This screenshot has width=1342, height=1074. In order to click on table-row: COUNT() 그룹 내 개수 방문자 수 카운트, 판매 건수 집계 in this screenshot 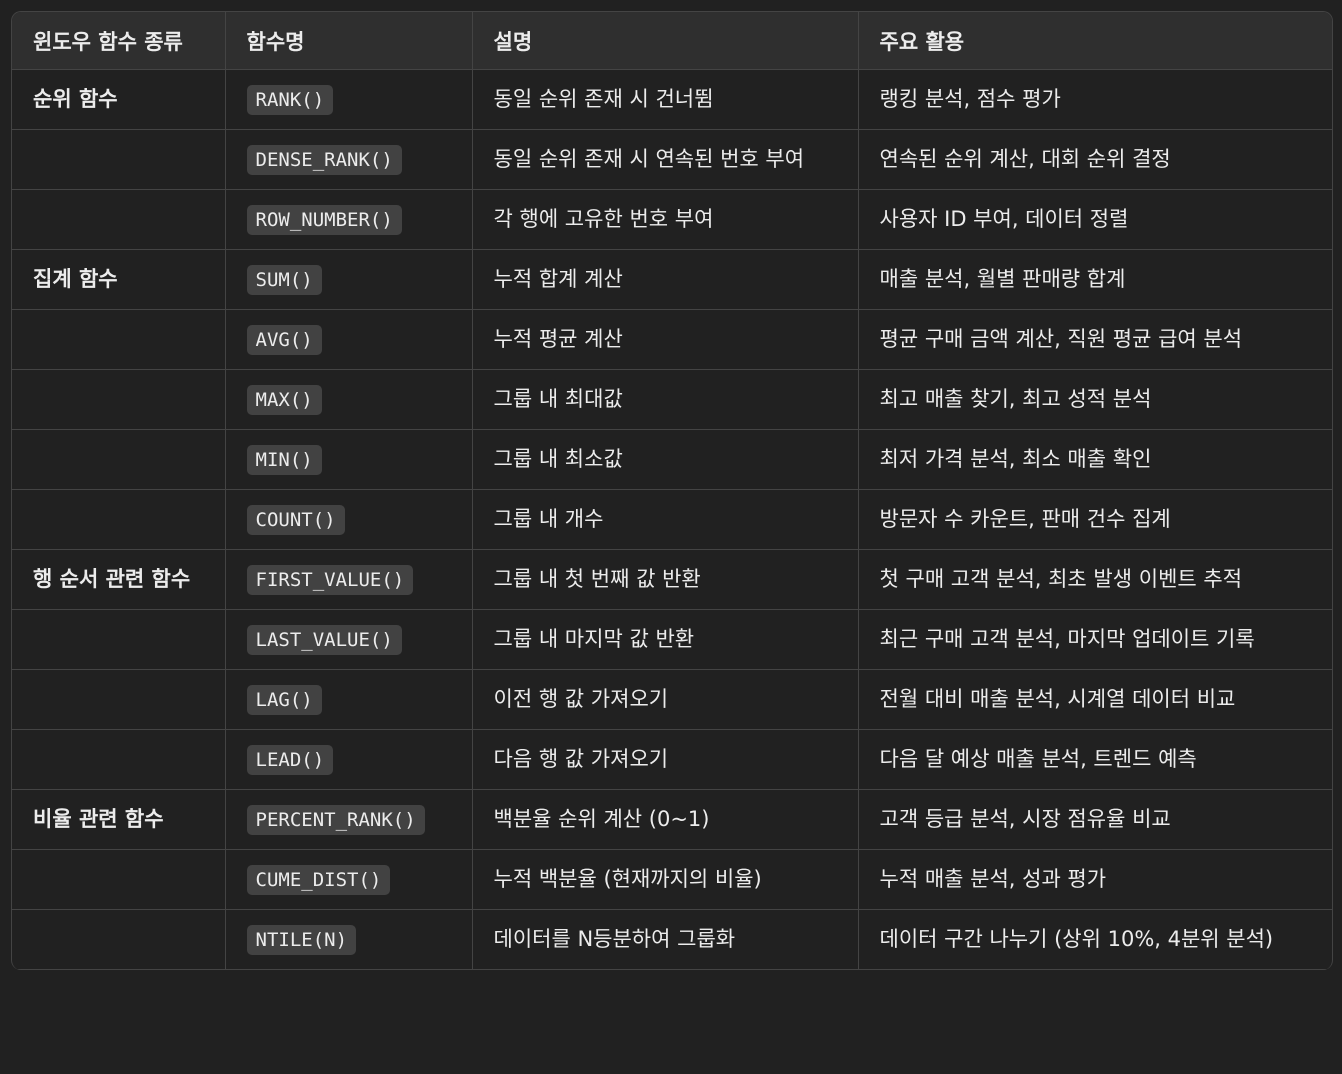, I will do `click(672, 519)`.